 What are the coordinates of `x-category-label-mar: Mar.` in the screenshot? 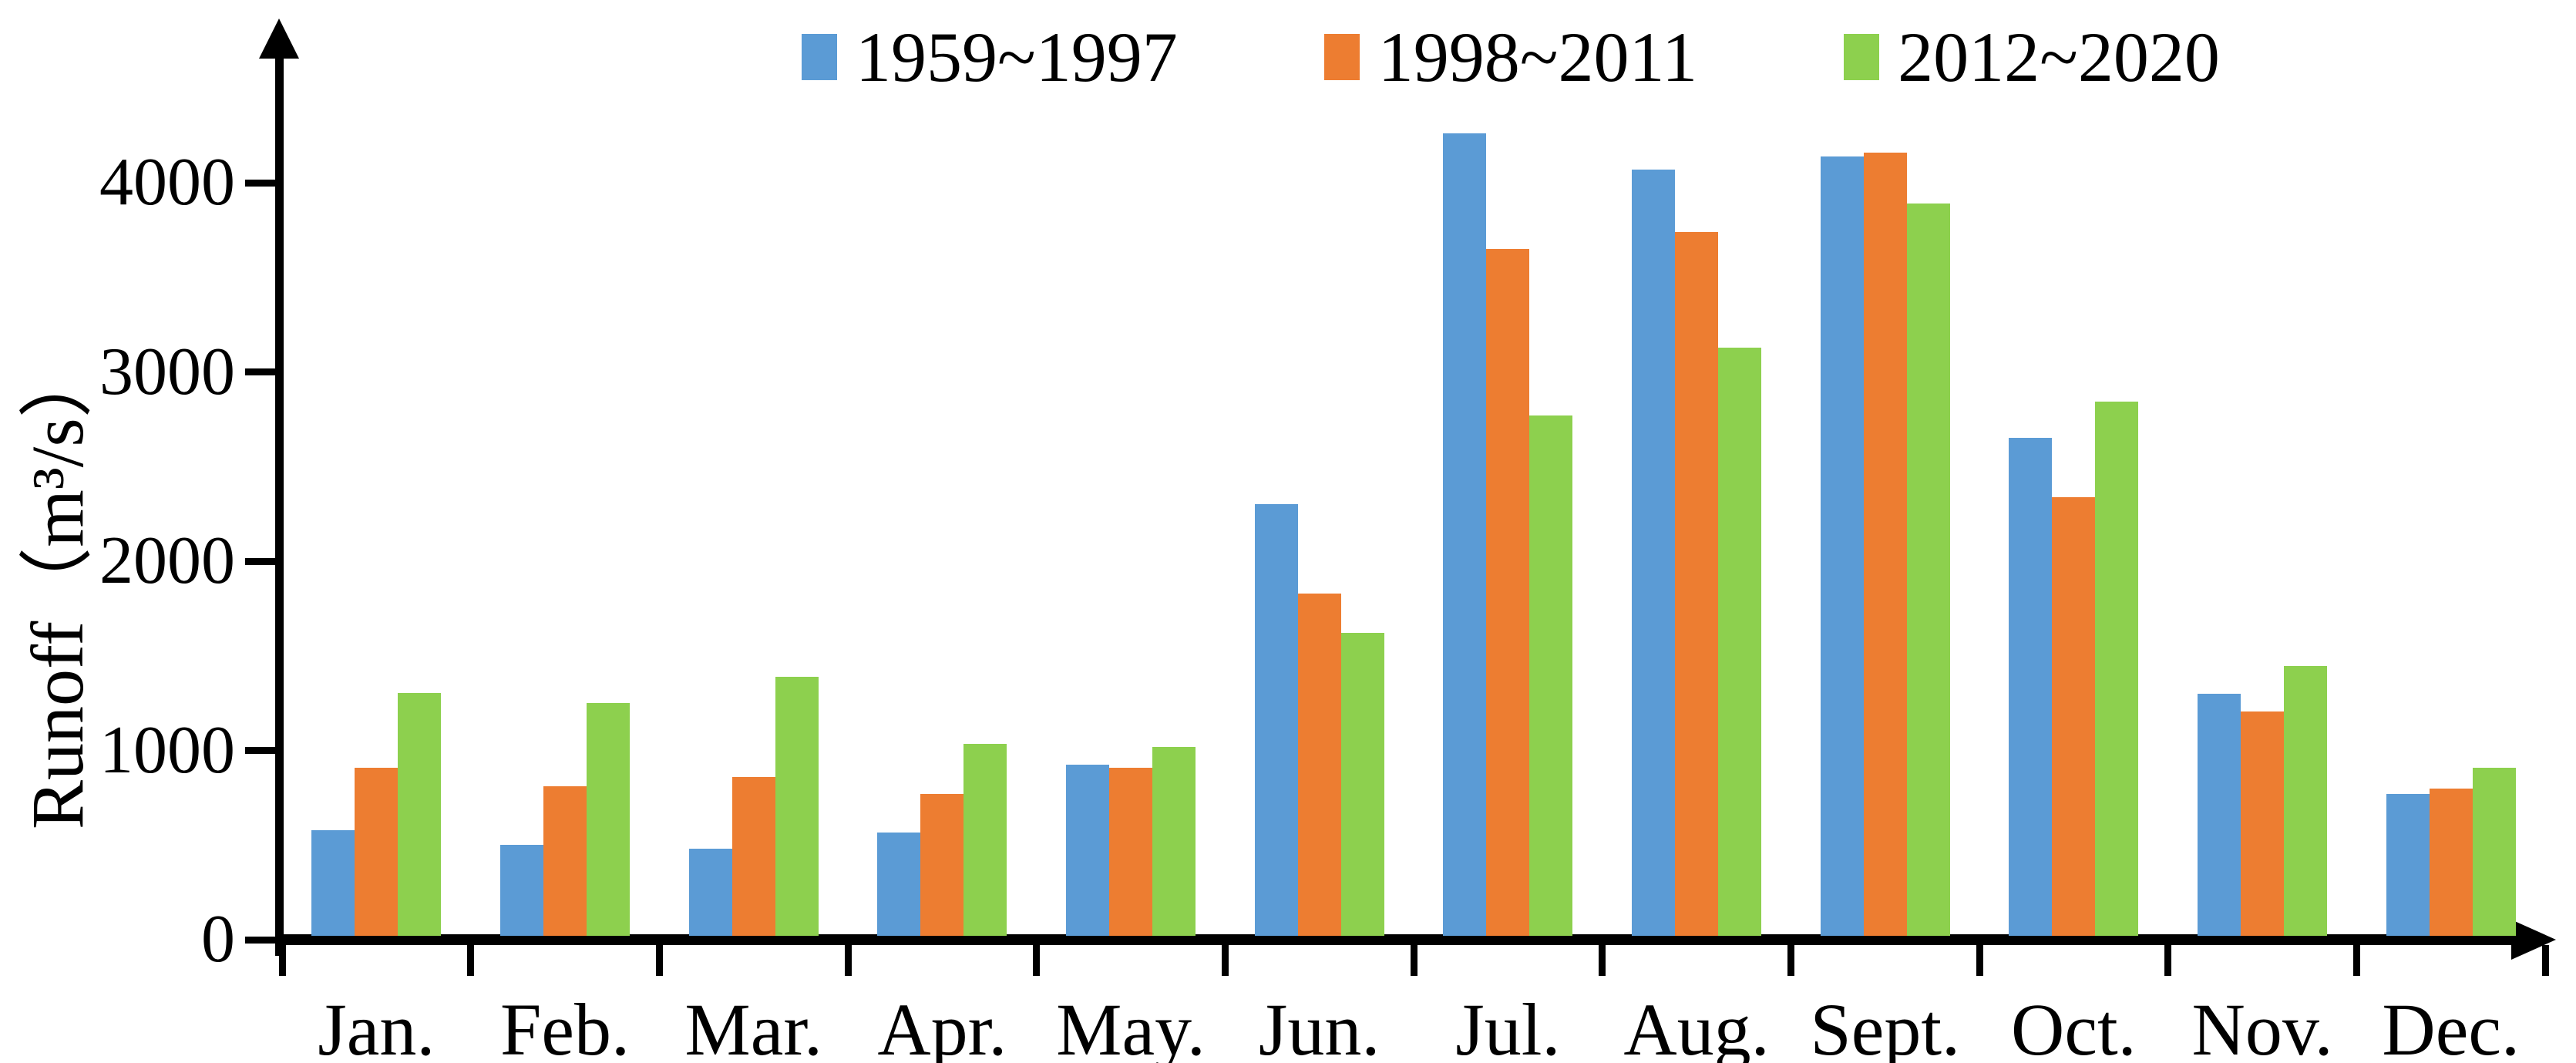 It's located at (753, 1026).